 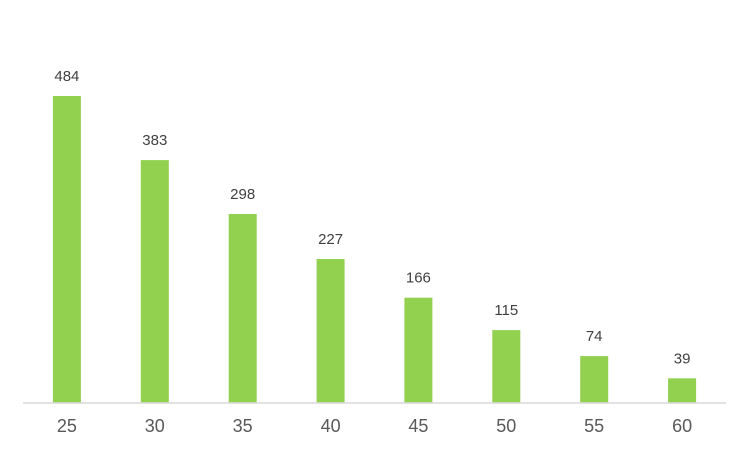 I want to click on data-label-40: 227, so click(x=330, y=239).